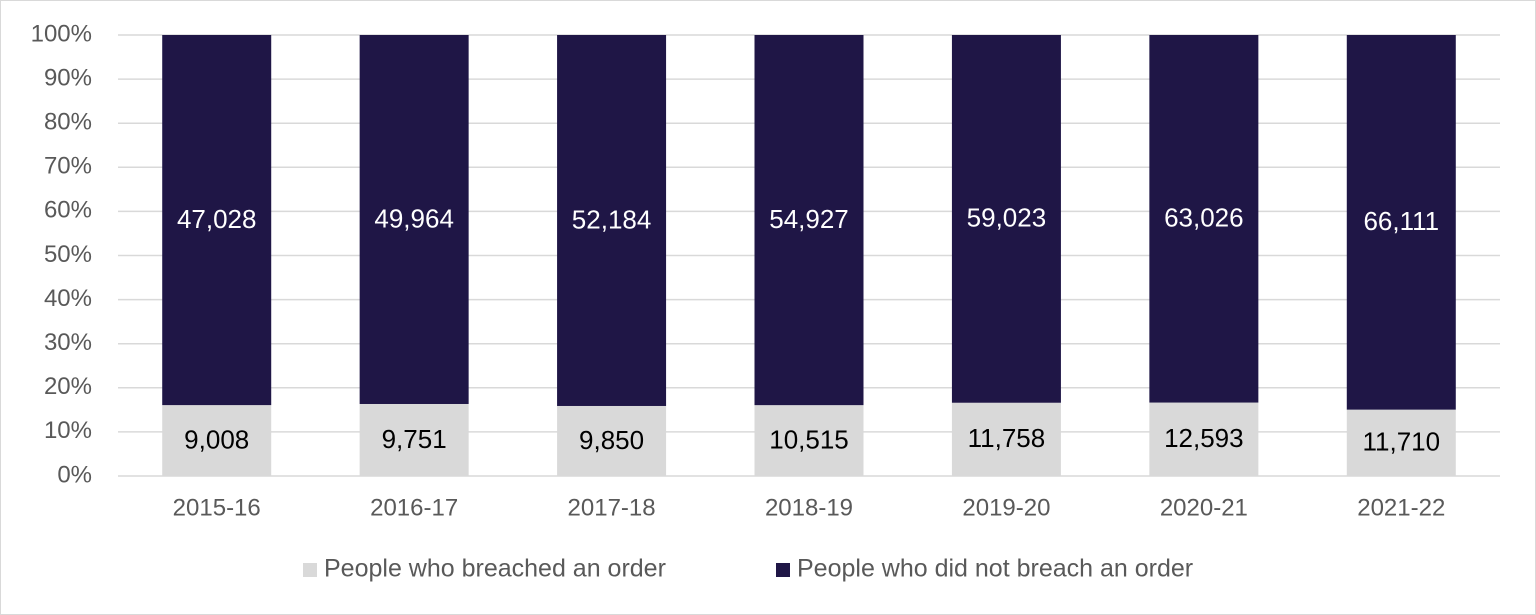 This screenshot has height=615, width=1536. What do you see at coordinates (68, 166) in the screenshot?
I see `y-tick-label: 70%` at bounding box center [68, 166].